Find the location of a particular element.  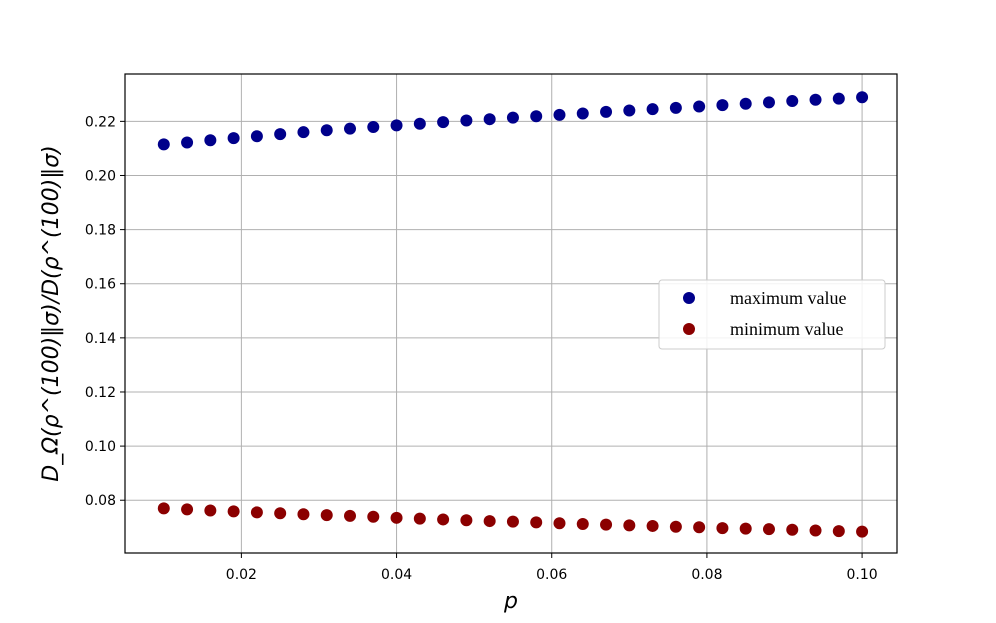

legend-label-minimum: minimum value is located at coordinates (786, 329).